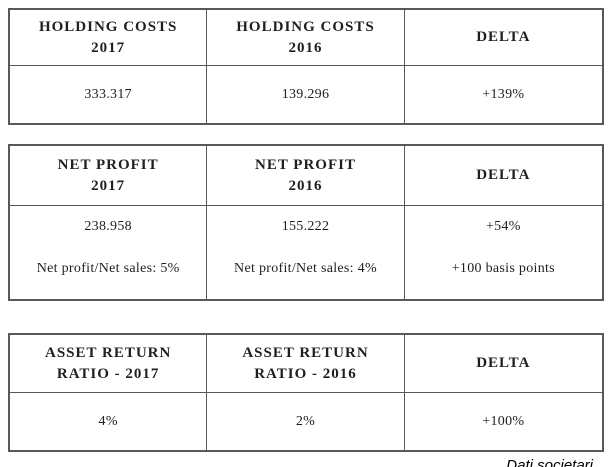  What do you see at coordinates (305, 268) in the screenshot?
I see `value-note: Net profit/Net sales: 4%` at bounding box center [305, 268].